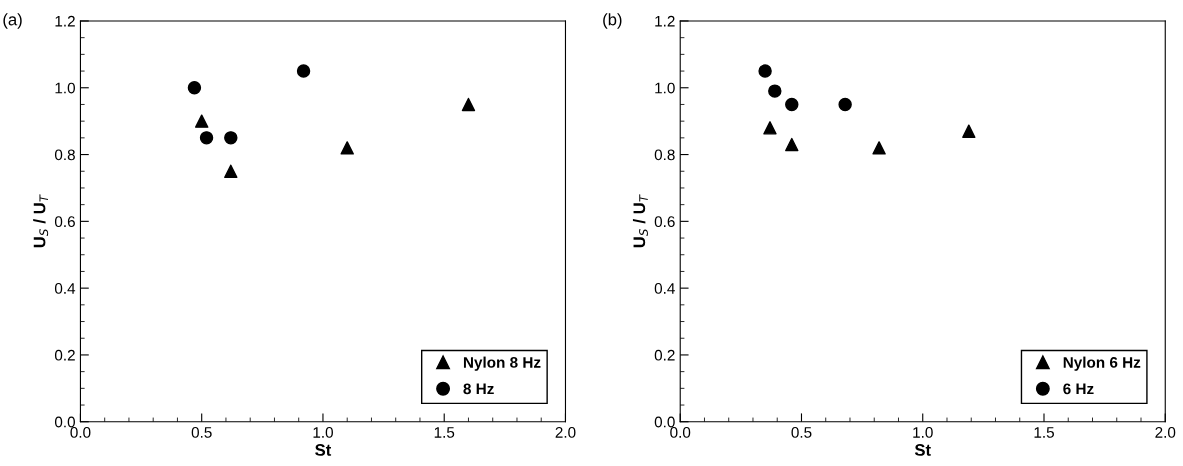 The width and height of the screenshot is (1183, 466). What do you see at coordinates (478, 389) in the screenshot?
I see `legend-label: 8 Hz` at bounding box center [478, 389].